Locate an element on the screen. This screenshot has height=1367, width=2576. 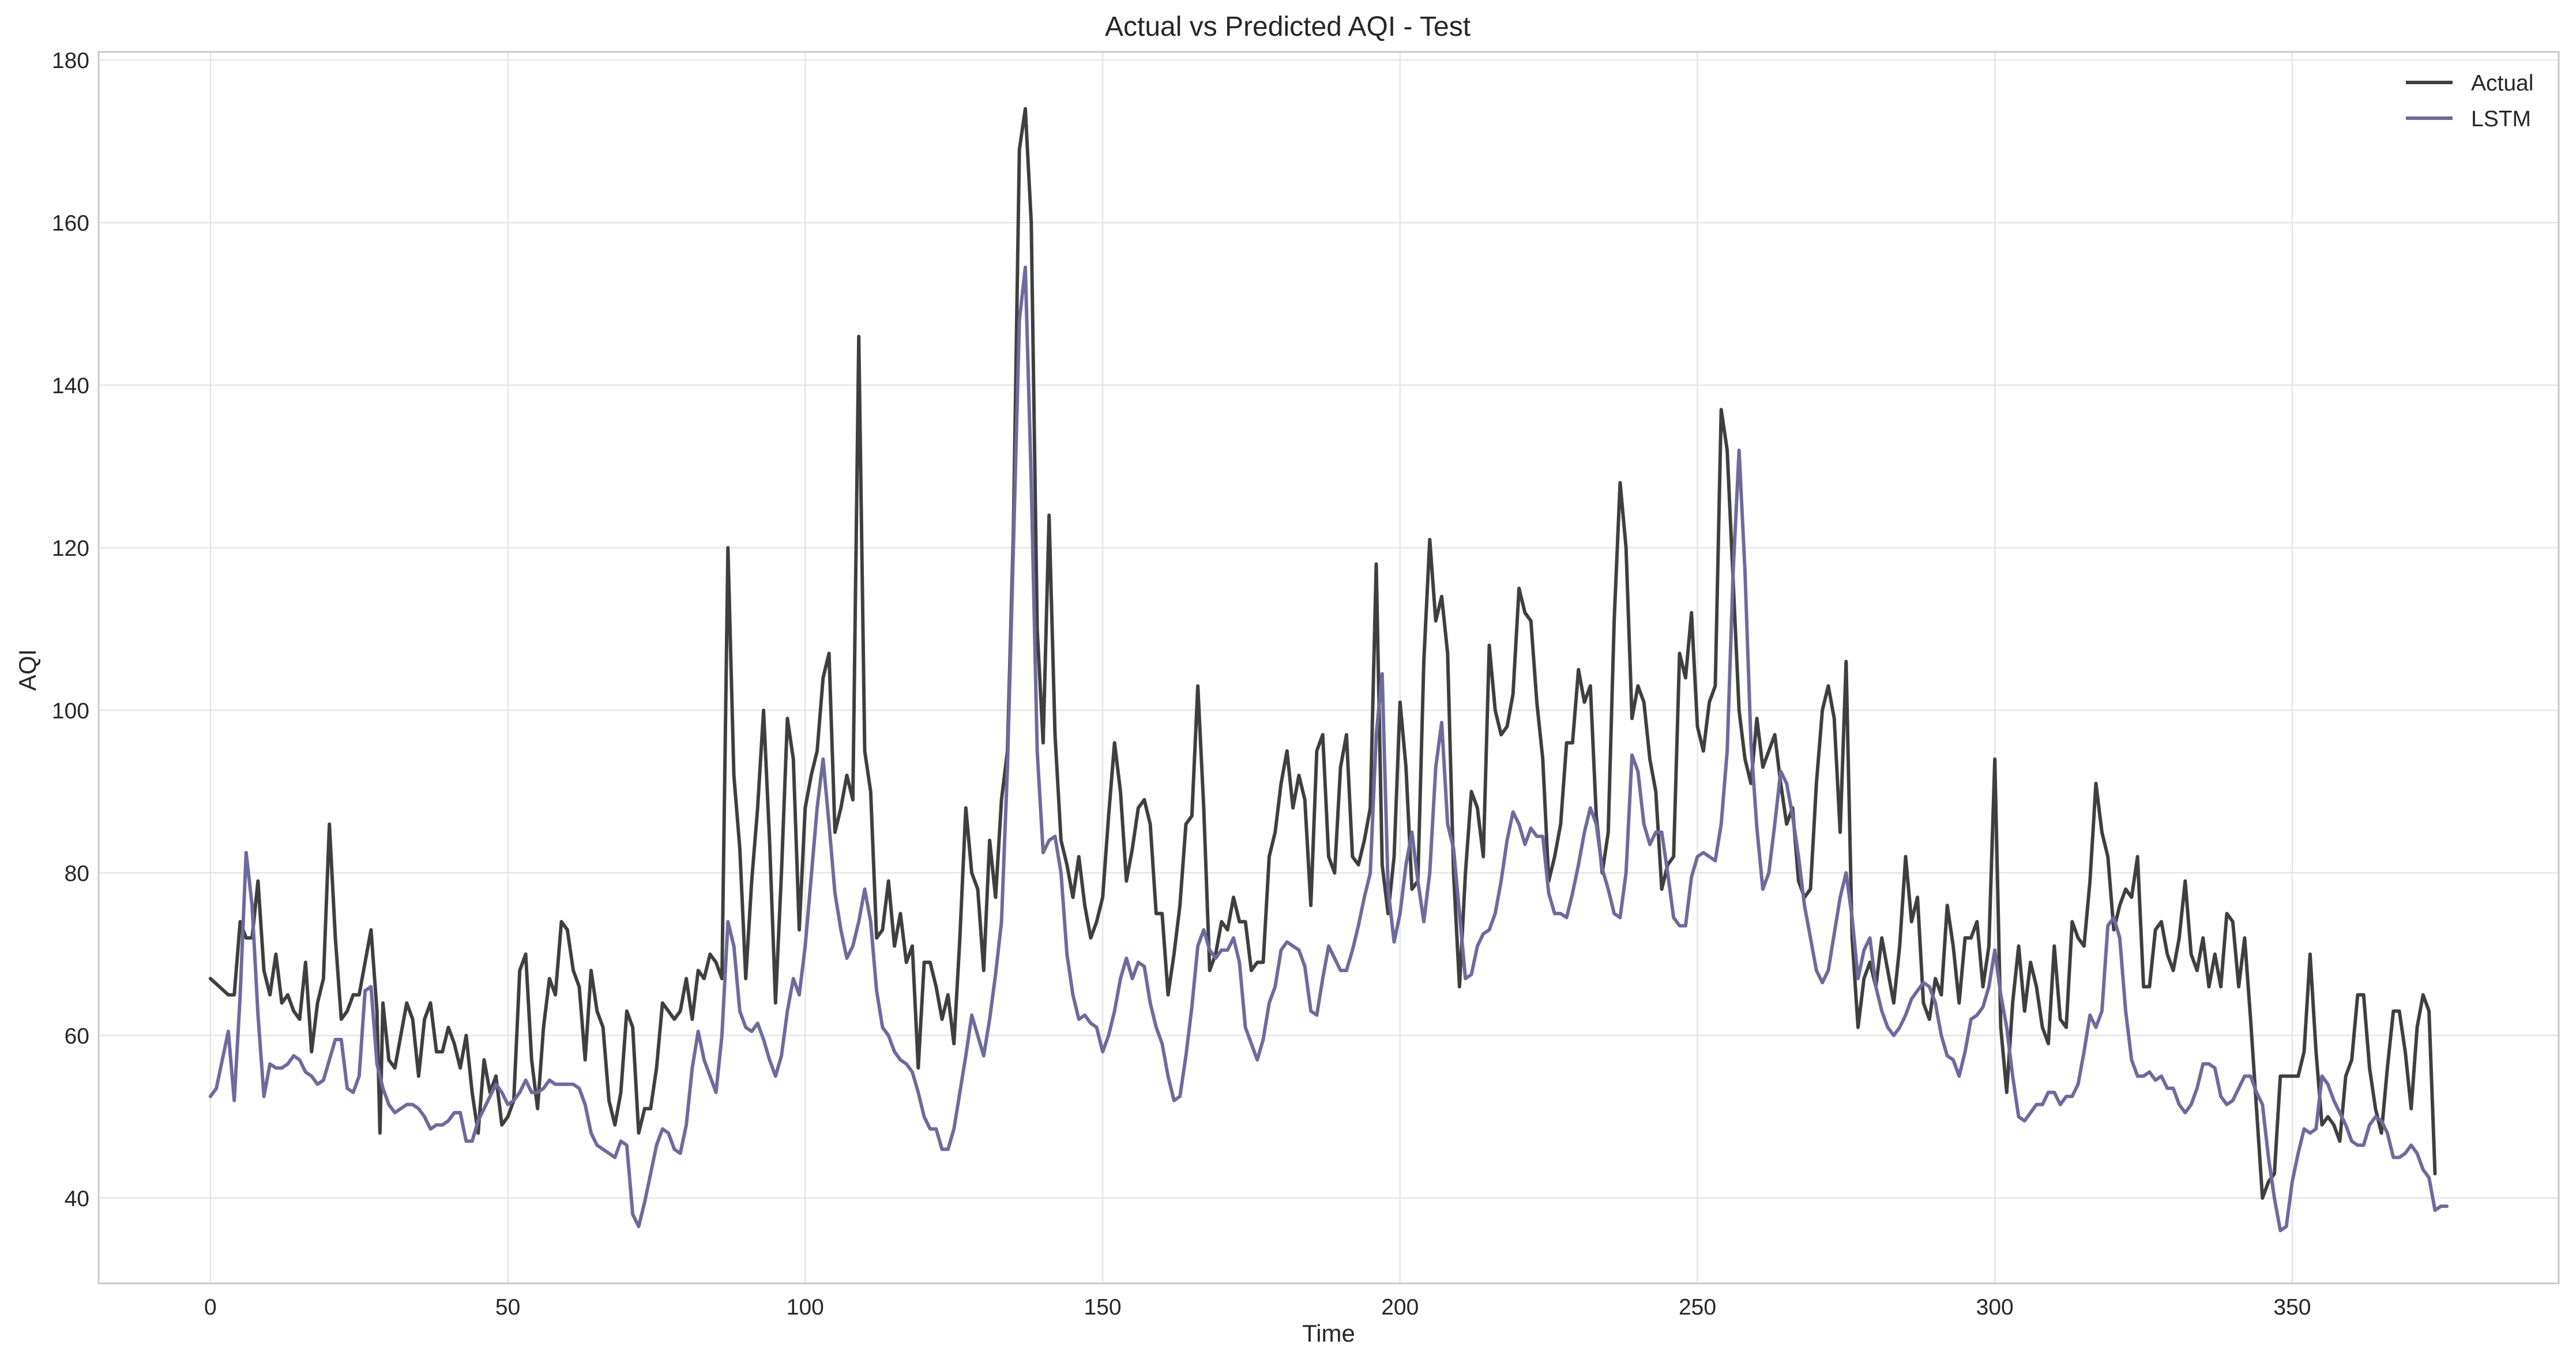
y-tick-label: 160 is located at coordinates (70, 224).